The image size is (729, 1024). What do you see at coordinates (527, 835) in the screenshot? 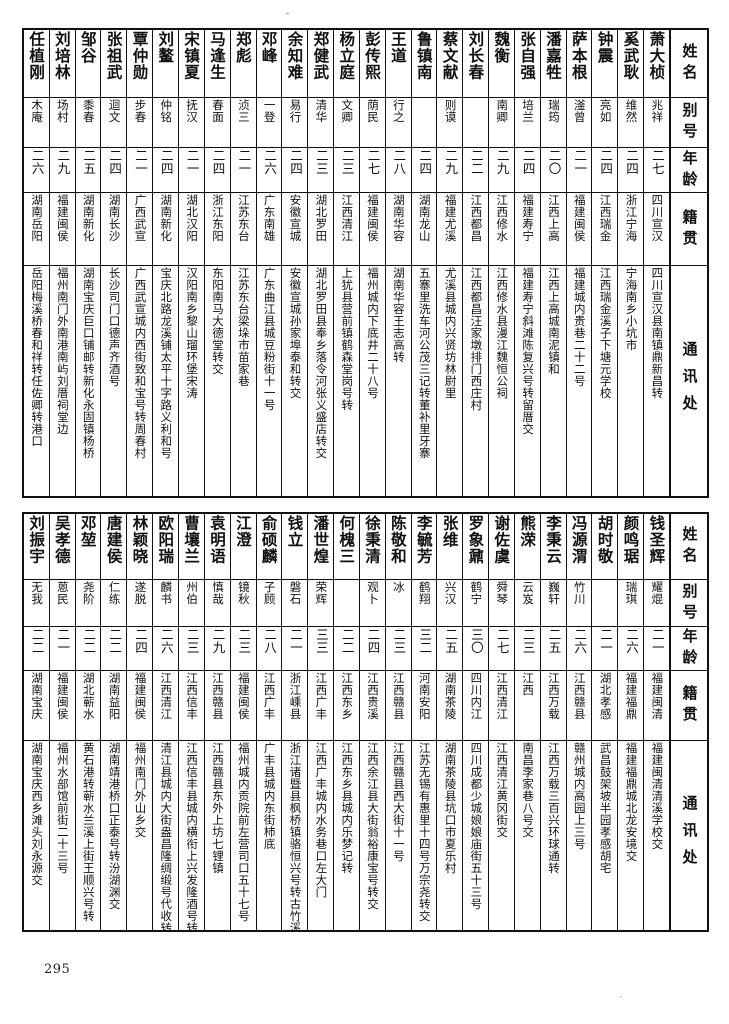
I see `roster-cell-address: 南昌李家巷八号交` at bounding box center [527, 835].